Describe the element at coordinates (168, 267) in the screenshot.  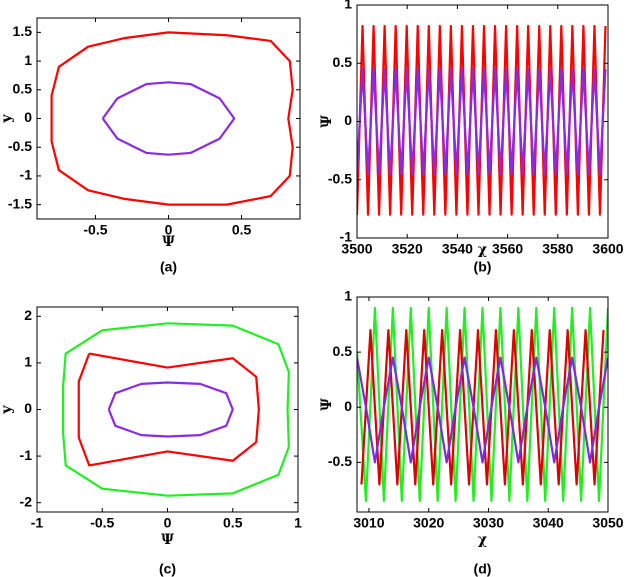
I see `caption: (a)` at that location.